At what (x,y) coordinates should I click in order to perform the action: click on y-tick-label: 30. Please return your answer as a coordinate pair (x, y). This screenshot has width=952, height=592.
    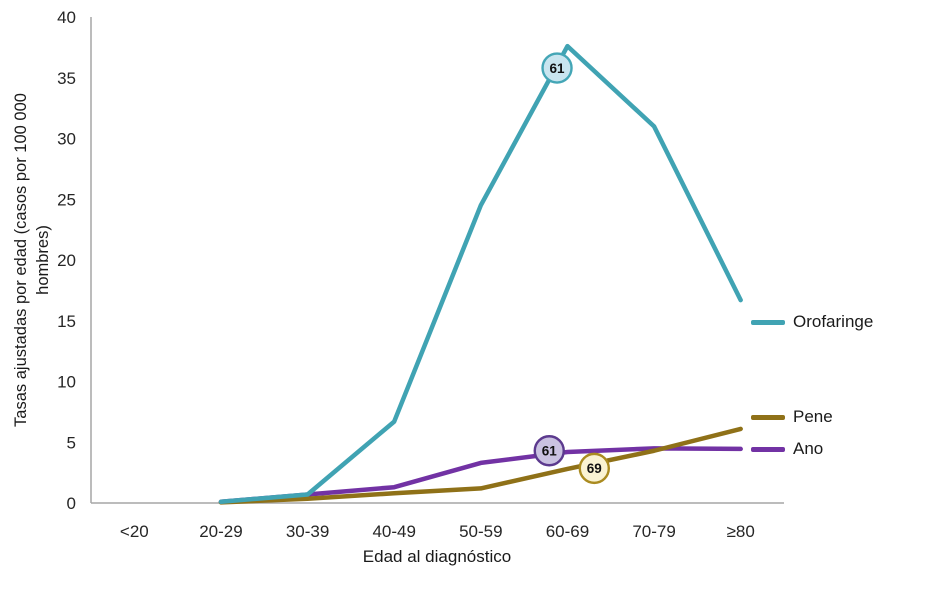
    Looking at the image, I should click on (66, 139).